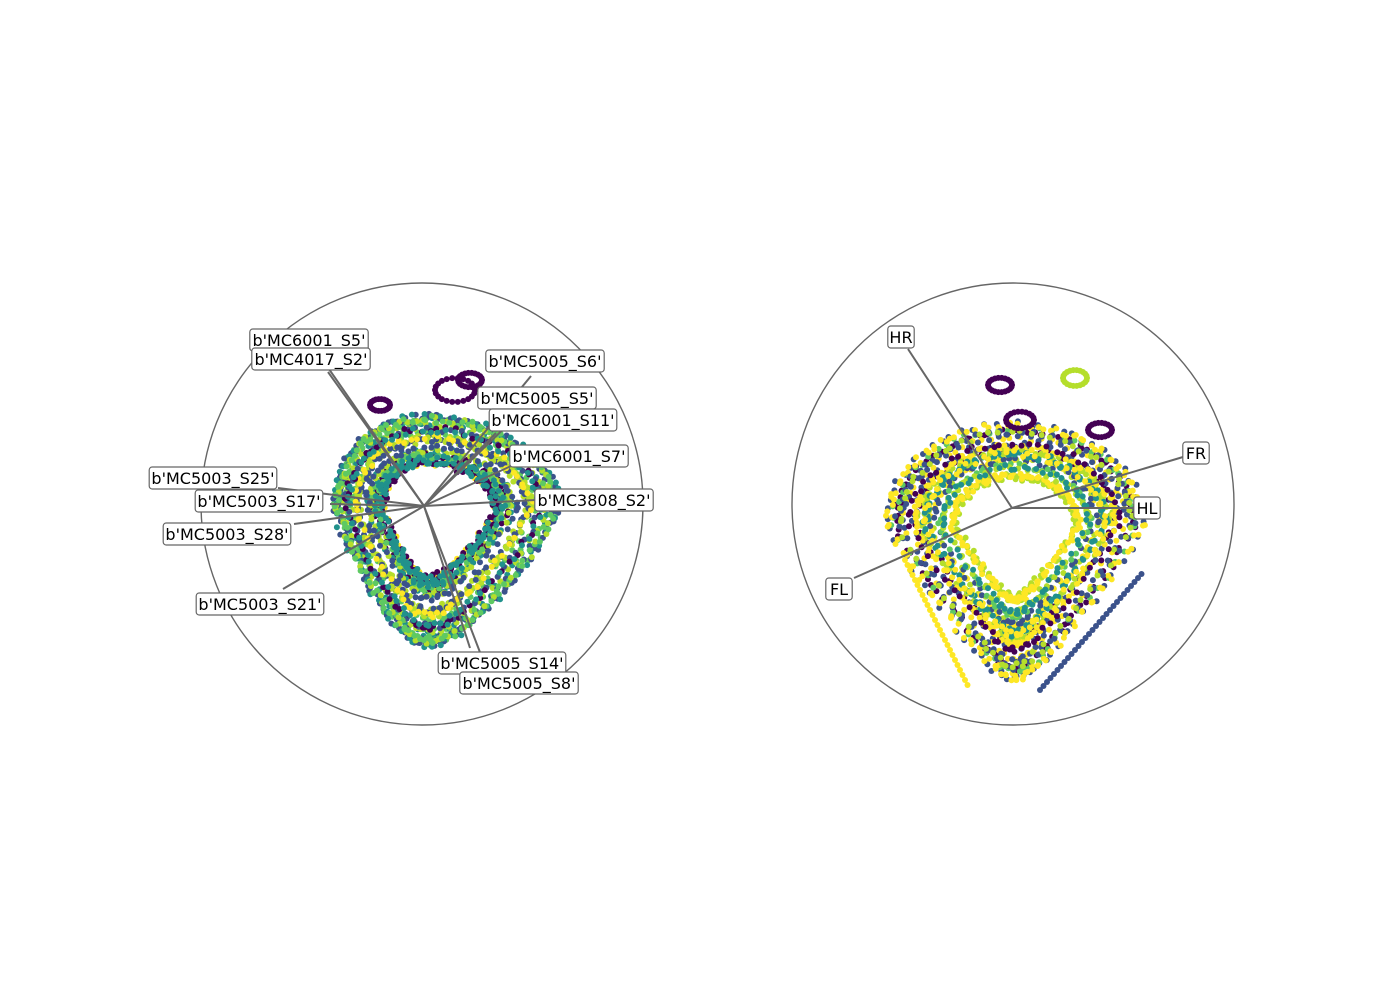 This screenshot has height=1000, width=1400. What do you see at coordinates (226, 535) in the screenshot?
I see `anchor-label-text: b'MC5003_S28'` at bounding box center [226, 535].